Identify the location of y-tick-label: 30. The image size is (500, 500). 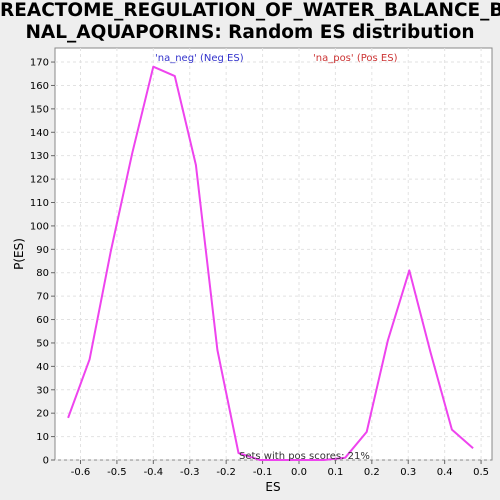
(42, 390).